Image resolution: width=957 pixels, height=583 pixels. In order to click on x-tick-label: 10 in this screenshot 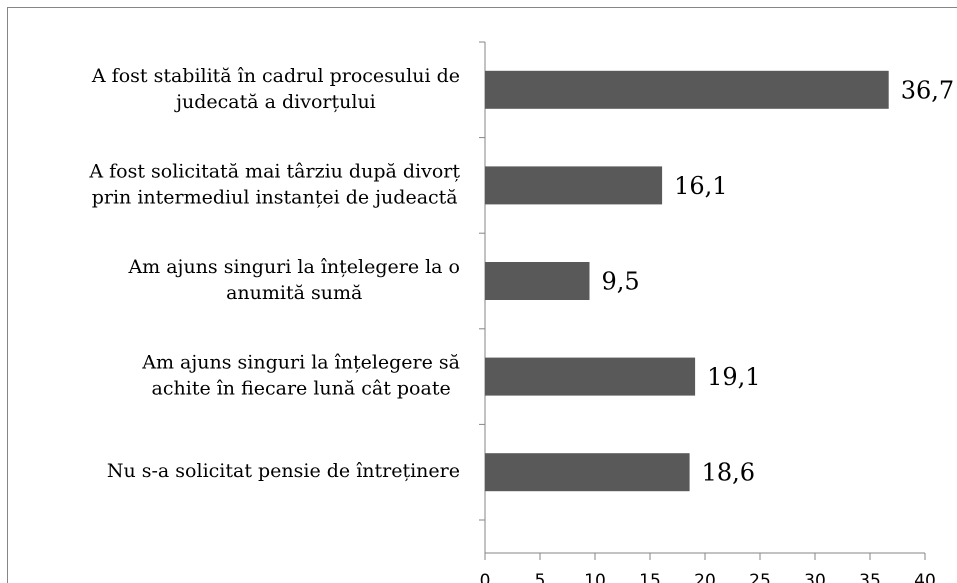, I will do `click(595, 577)`.